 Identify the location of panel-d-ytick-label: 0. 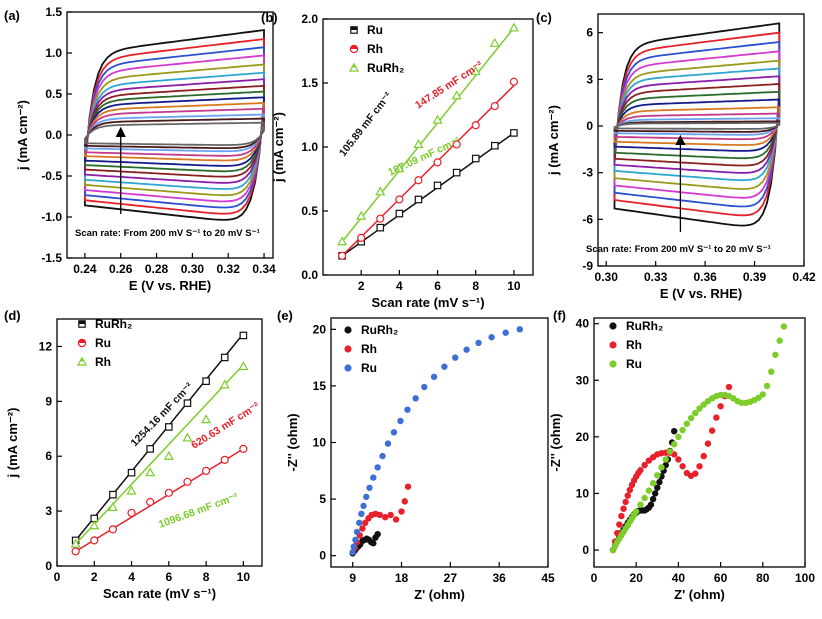
(48, 566).